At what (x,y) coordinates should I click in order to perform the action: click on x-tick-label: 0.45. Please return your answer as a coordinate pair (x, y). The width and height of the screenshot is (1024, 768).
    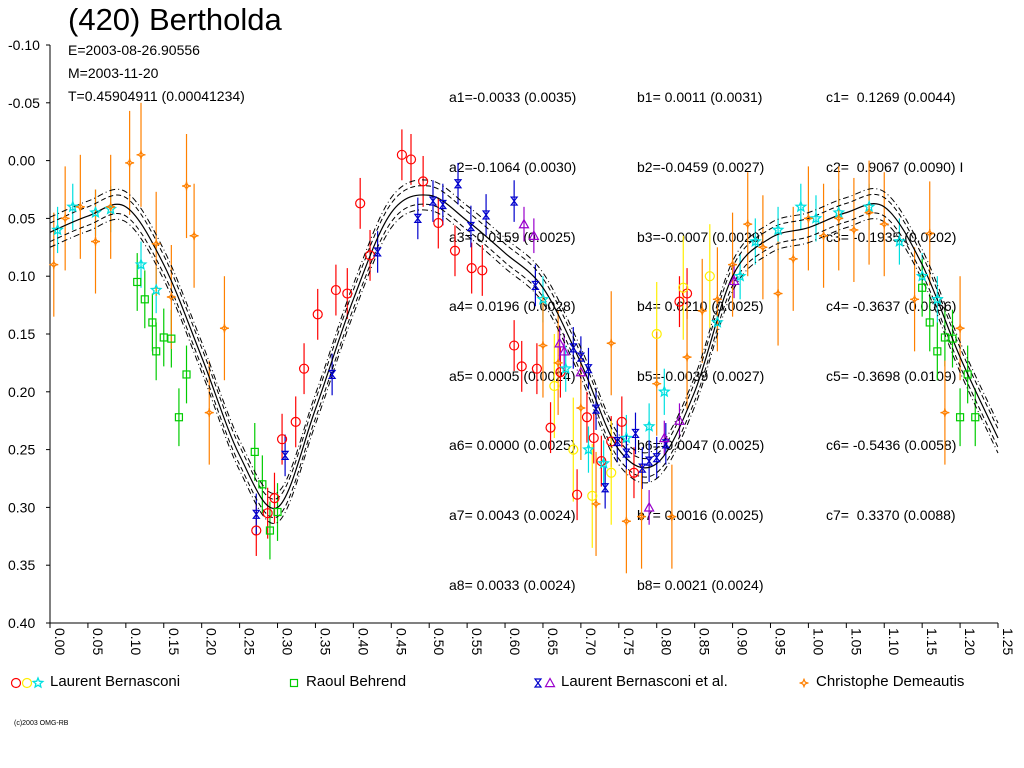
    Looking at the image, I should click on (401, 641).